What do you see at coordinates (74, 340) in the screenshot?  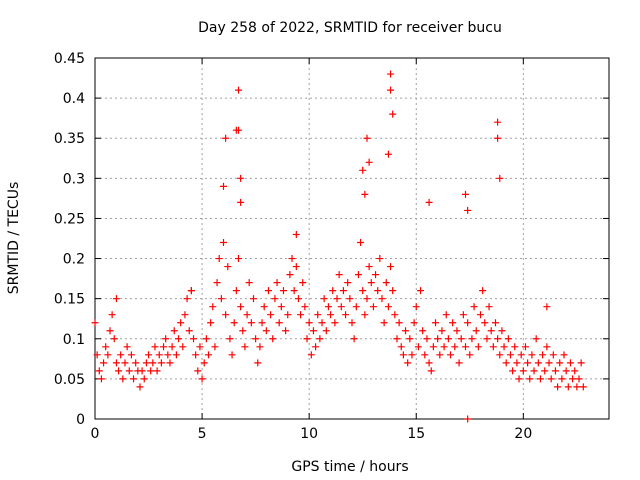 I see `y-tick-label: 0.1` at bounding box center [74, 340].